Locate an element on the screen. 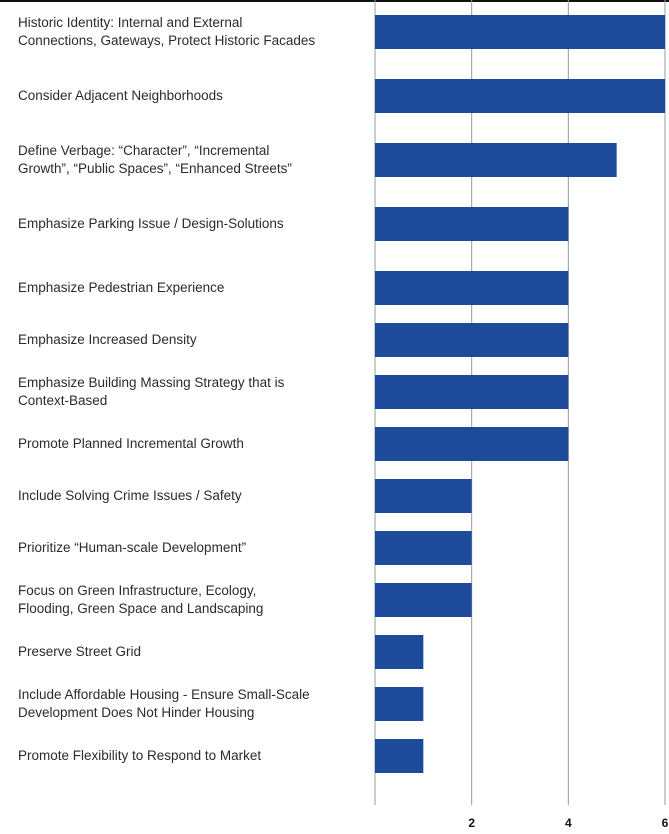 This screenshot has width=669, height=834. category-label-6: Emphasize Increased Density is located at coordinates (107, 339).